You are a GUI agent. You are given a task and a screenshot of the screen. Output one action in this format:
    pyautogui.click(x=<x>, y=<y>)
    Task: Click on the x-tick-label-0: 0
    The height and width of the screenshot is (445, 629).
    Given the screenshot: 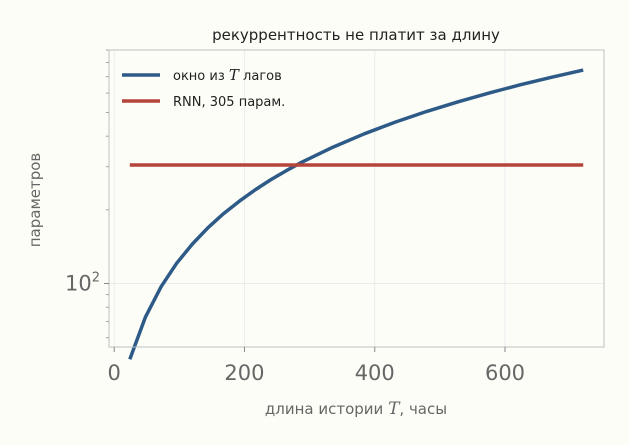 What is the action you would take?
    pyautogui.click(x=114, y=373)
    